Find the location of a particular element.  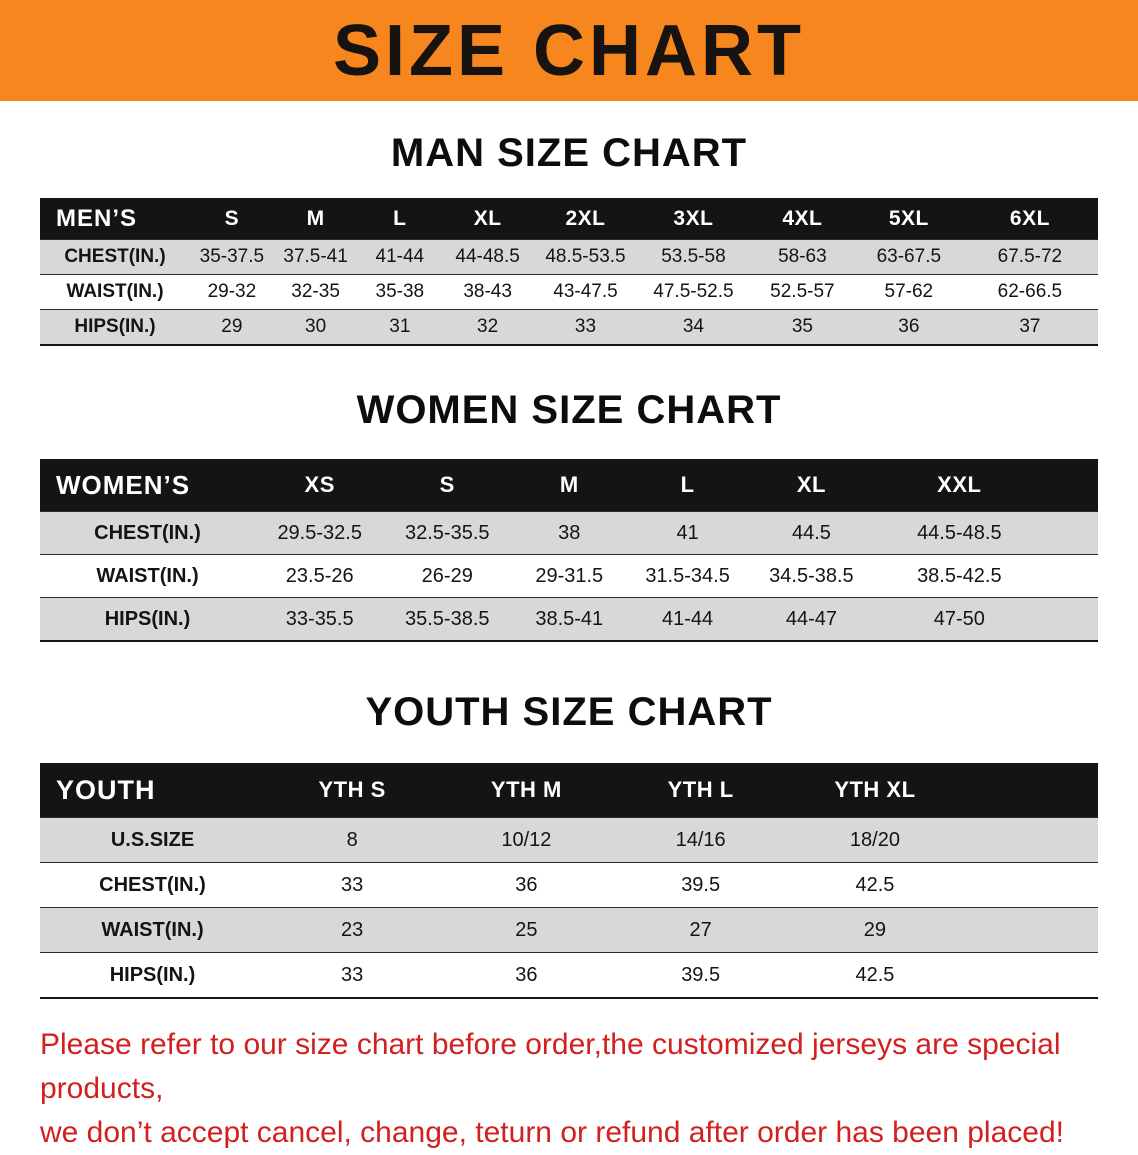

size-value: 43-47.5 is located at coordinates (585, 291).